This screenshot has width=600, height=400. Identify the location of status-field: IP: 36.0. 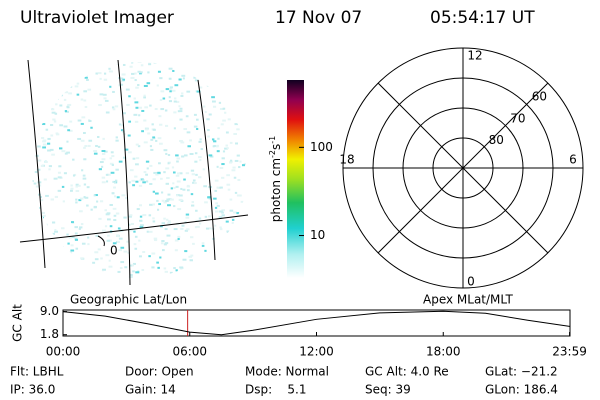
(32, 390).